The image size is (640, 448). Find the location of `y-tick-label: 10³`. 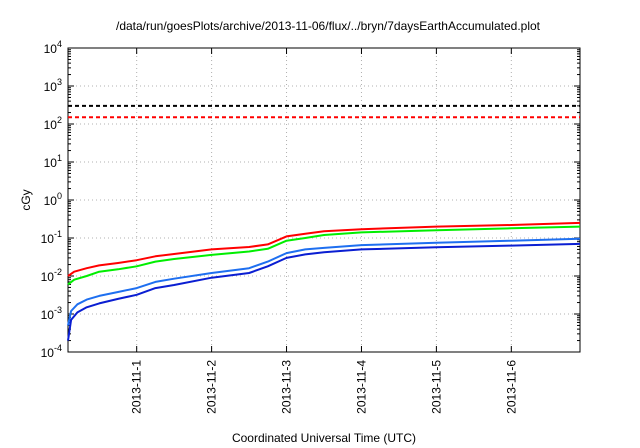

y-tick-label: 10³ is located at coordinates (53, 85).